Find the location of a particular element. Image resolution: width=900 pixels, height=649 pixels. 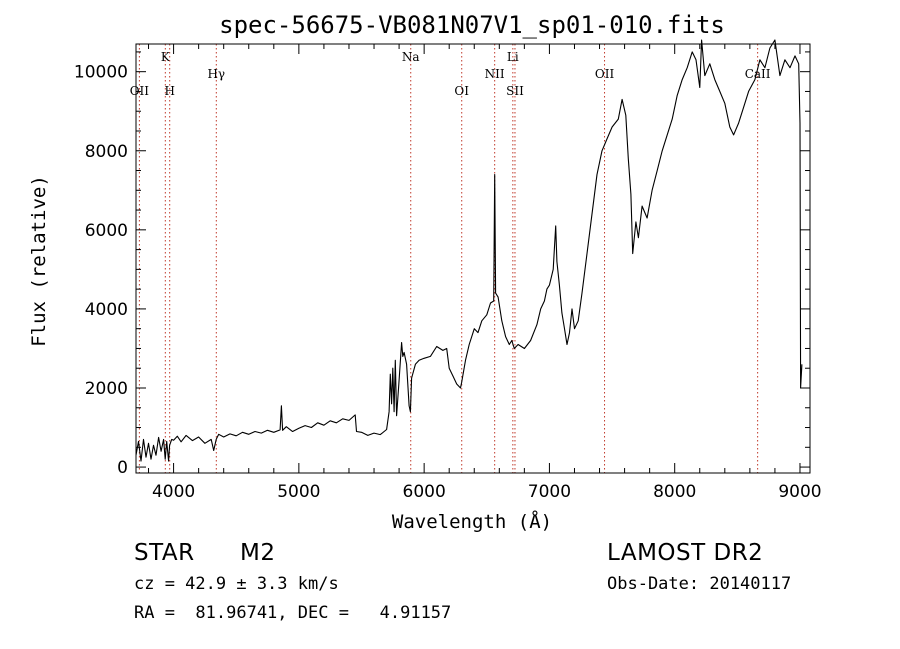

line-label-4: Na is located at coordinates (411, 57).